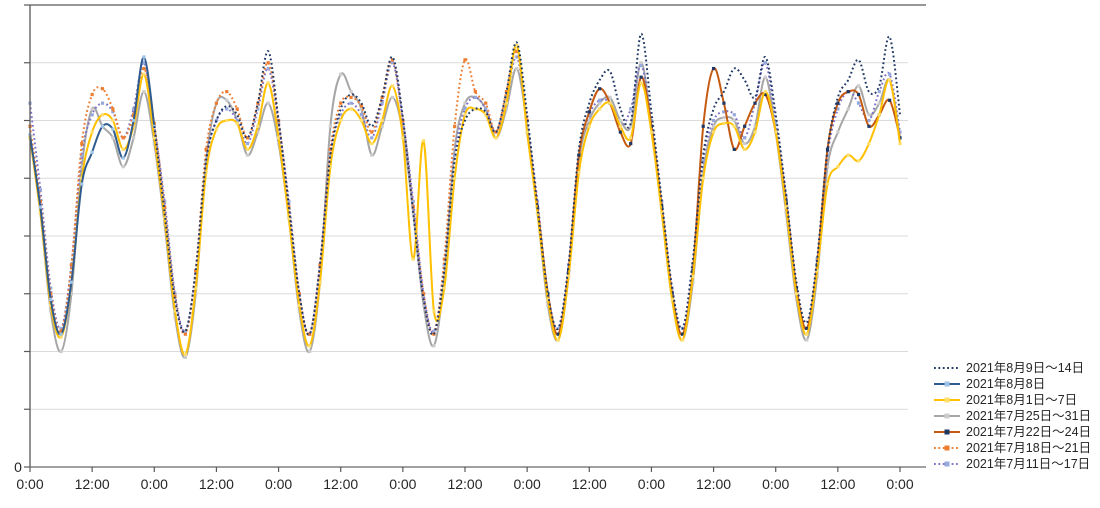 This screenshot has width=1100, height=508. I want to click on legend-label: 2021年7月25日〜31日, so click(1029, 416).